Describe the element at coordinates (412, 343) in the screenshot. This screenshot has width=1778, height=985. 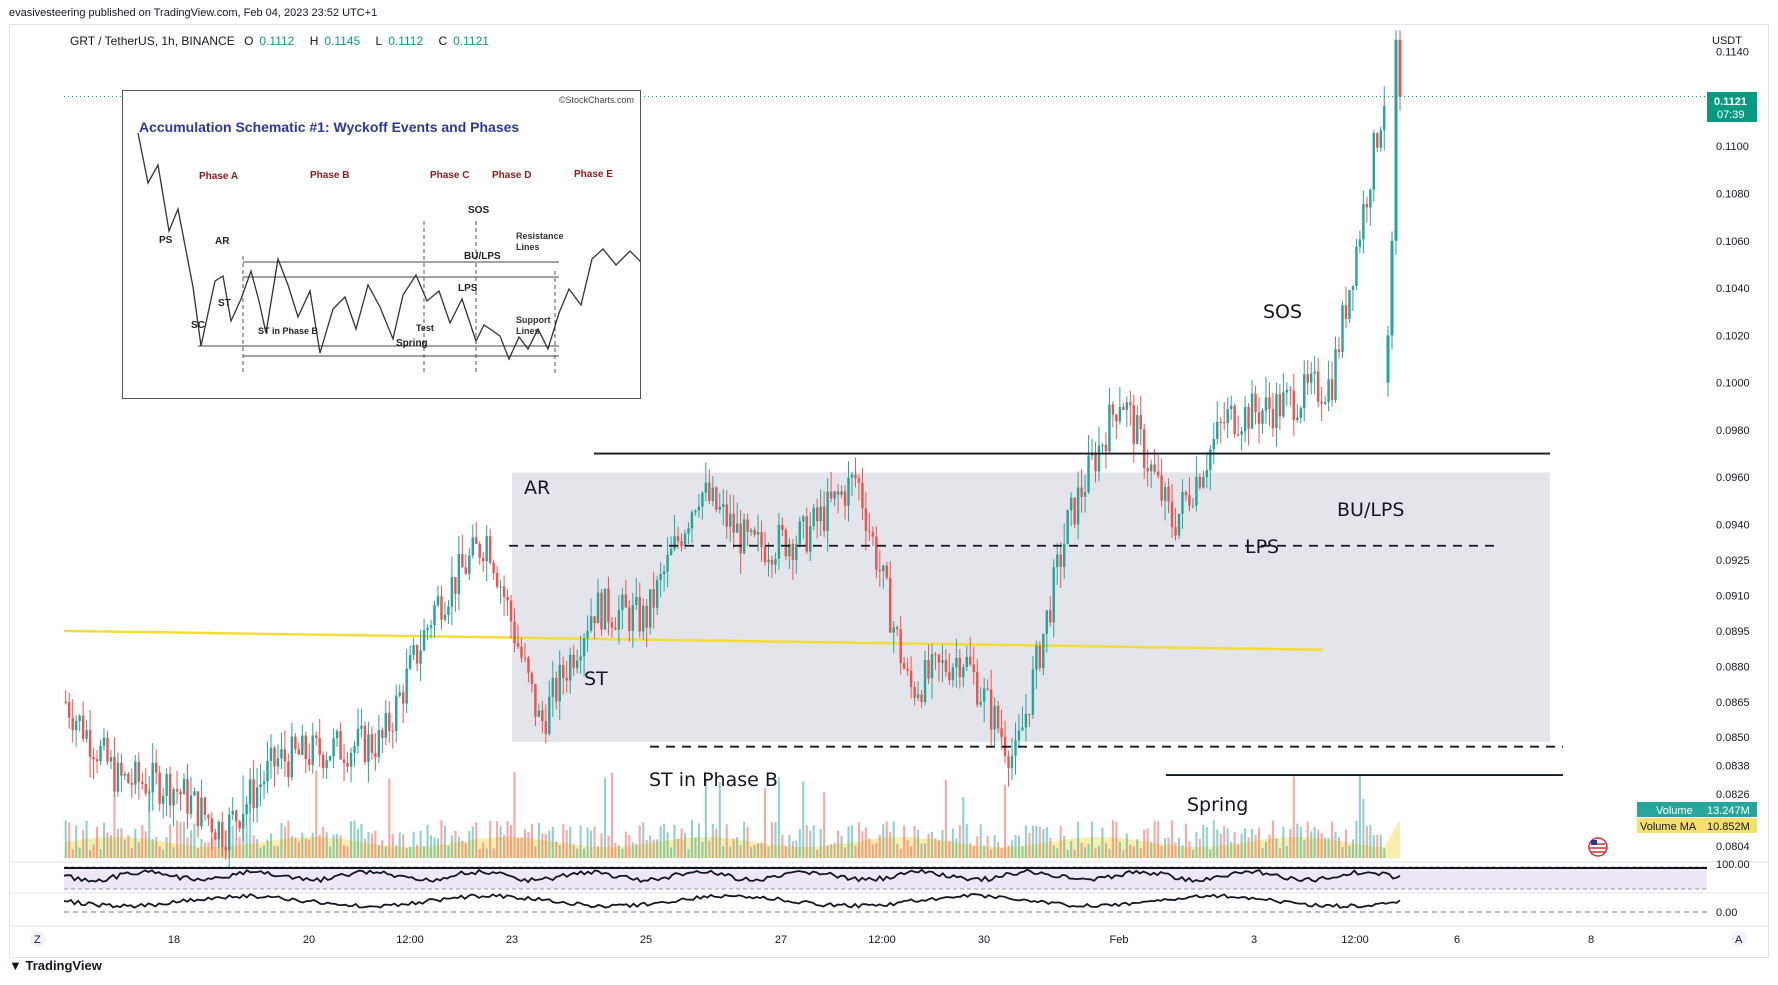
I see `inset-label-spring: Spring` at that location.